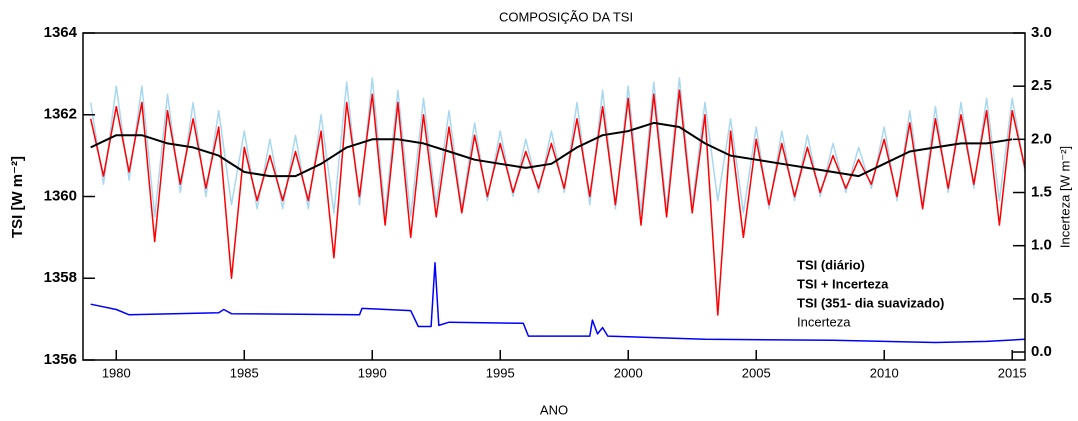 The image size is (1078, 421). I want to click on x-tick-label: 2005, so click(756, 372).